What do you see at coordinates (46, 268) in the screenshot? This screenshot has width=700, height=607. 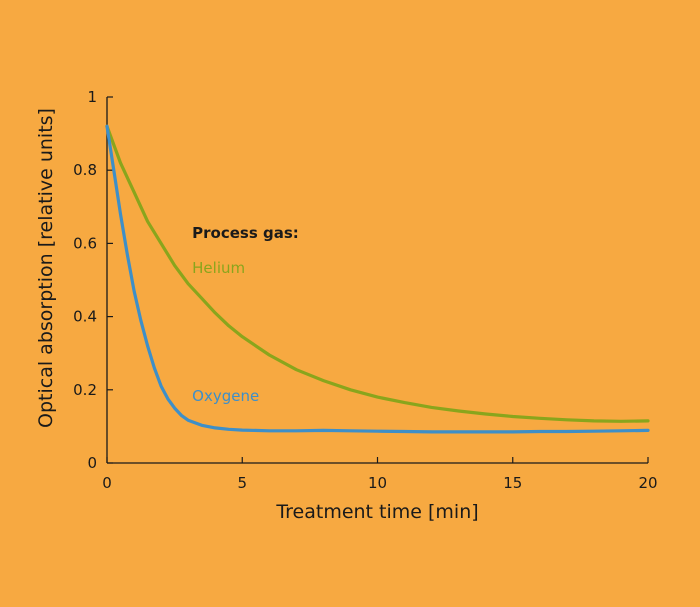 I see `y-axis-title: Optical absorption [relative units]` at bounding box center [46, 268].